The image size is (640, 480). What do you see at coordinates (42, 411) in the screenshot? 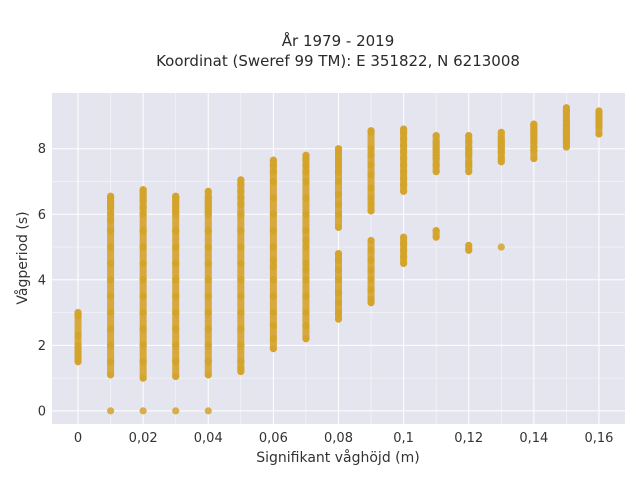
I see `y-tick-label: 0` at bounding box center [42, 411].